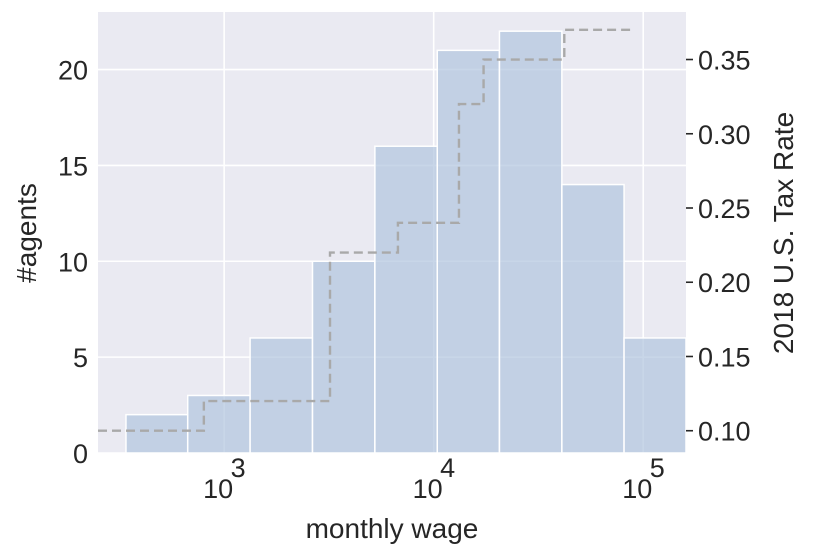 The image size is (813, 556). Describe the element at coordinates (73, 71) in the screenshot. I see `y-tick-label: 20` at that location.